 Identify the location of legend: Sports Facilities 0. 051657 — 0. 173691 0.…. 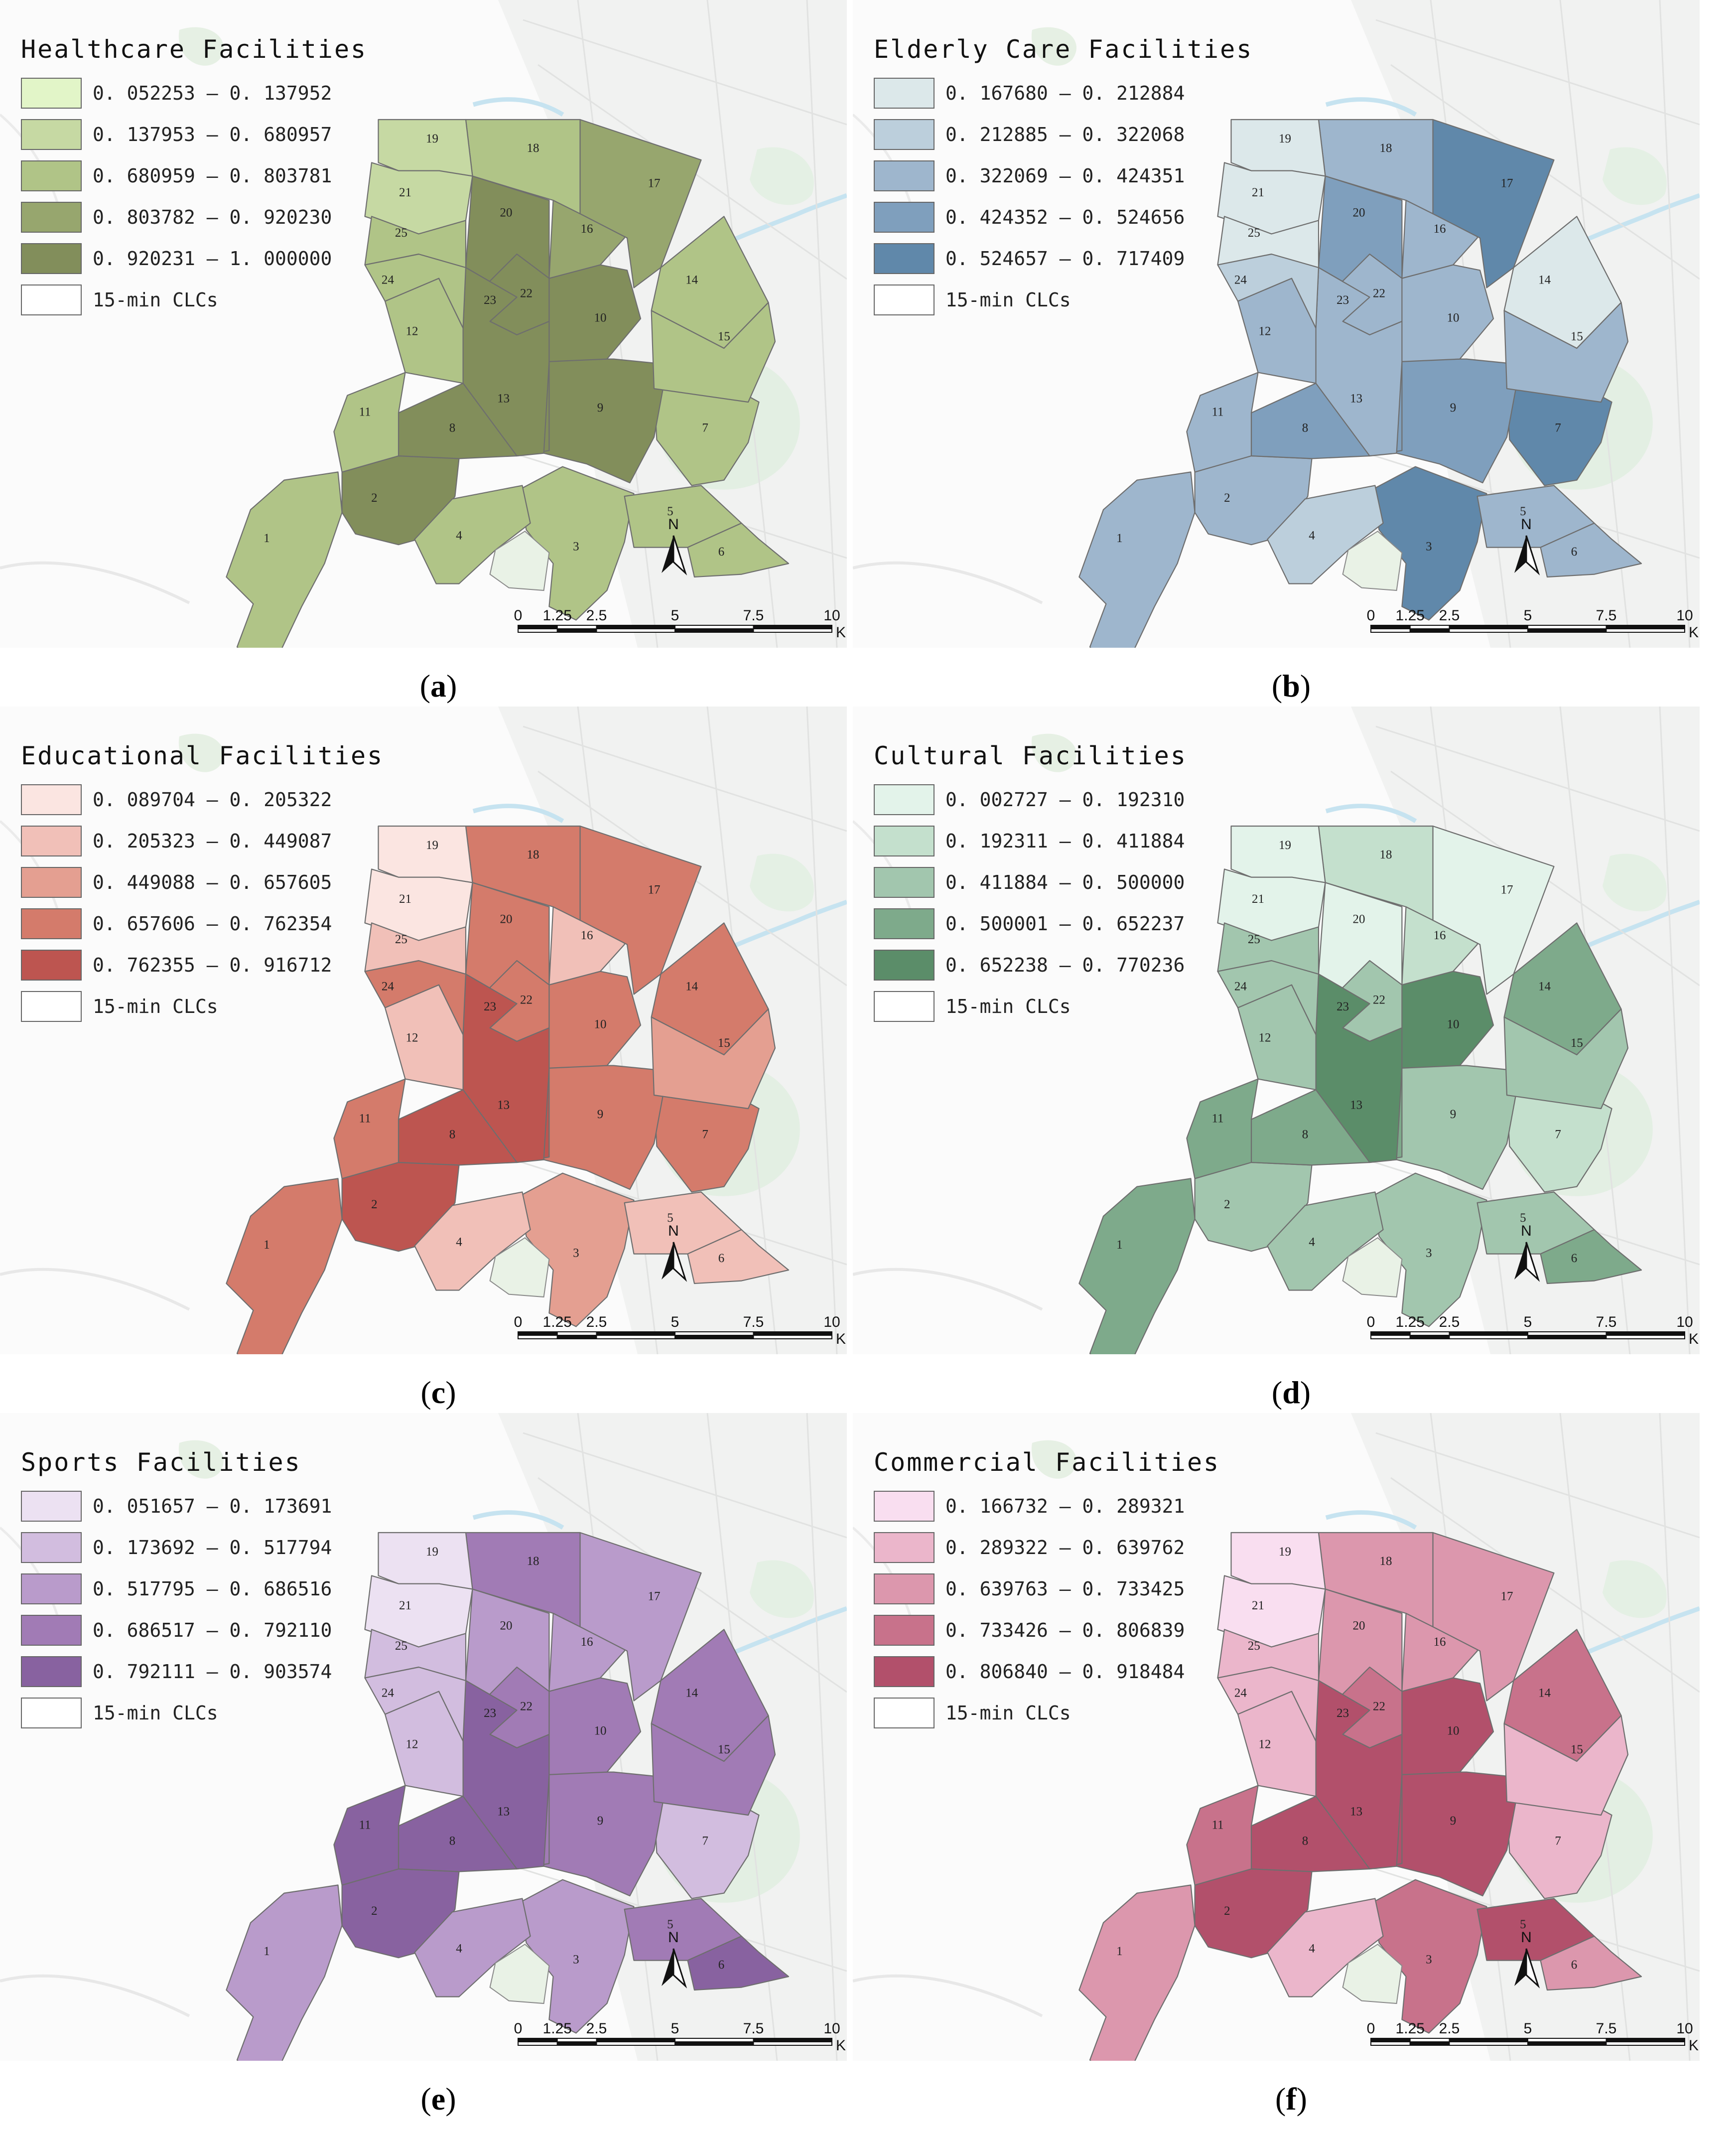
(176, 1592).